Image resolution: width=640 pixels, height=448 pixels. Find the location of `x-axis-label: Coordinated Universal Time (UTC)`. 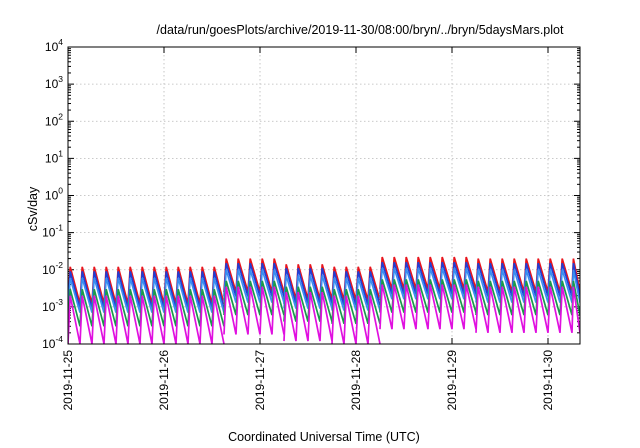

x-axis-label: Coordinated Universal Time (UTC) is located at coordinates (324, 437).